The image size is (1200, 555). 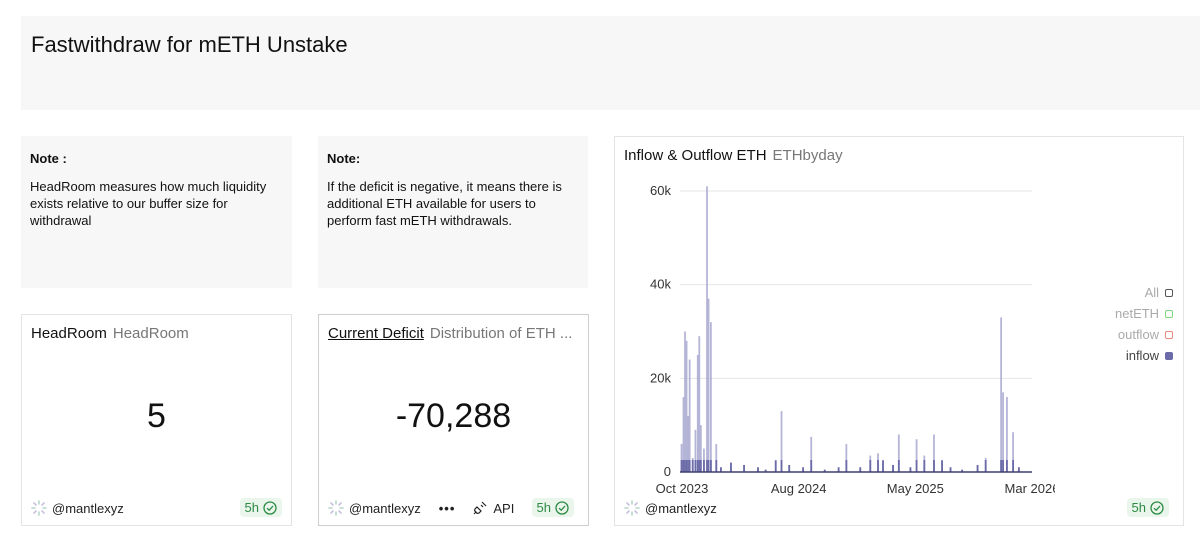 What do you see at coordinates (915, 488) in the screenshot?
I see `x-tick-label: May 2025` at bounding box center [915, 488].